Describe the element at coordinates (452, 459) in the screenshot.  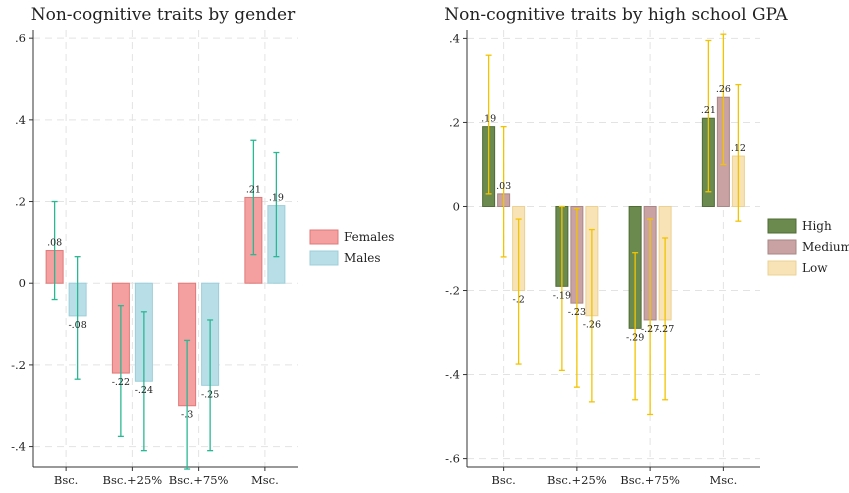
I see `y-tick-label: -.6` at that location.